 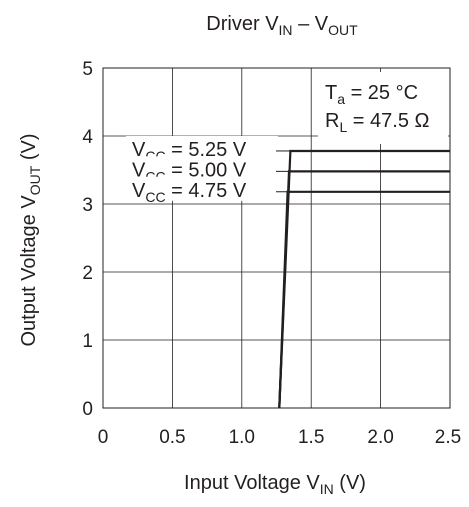 What do you see at coordinates (242, 437) in the screenshot?
I see `x-tick-label: 1.0` at bounding box center [242, 437].